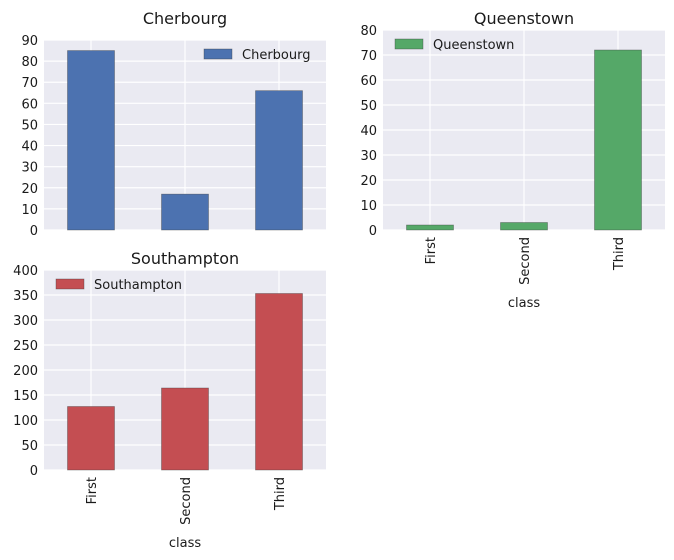 This screenshot has height=560, width=674. What do you see at coordinates (473, 45) in the screenshot?
I see `legend-label: Queenstown` at bounding box center [473, 45].